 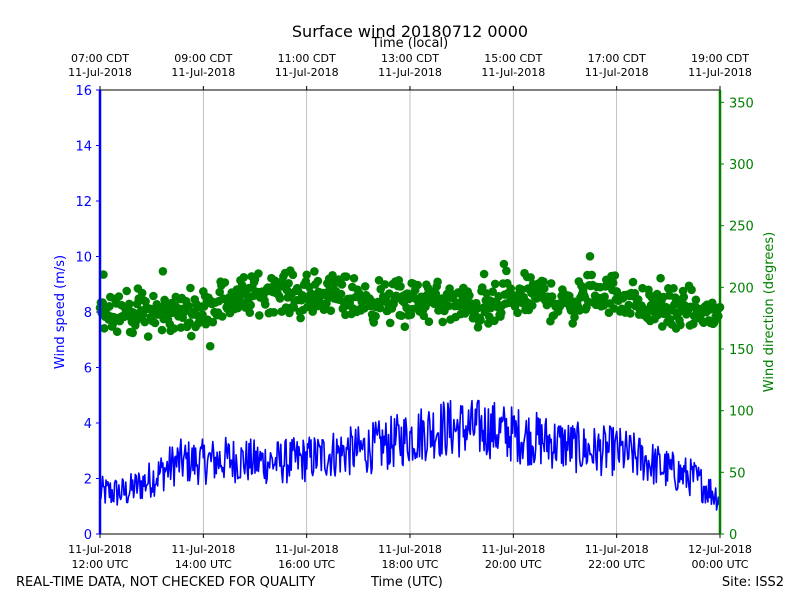 What do you see at coordinates (410, 58) in the screenshot?
I see `top-tick-label: 13:00 CDT` at bounding box center [410, 58].